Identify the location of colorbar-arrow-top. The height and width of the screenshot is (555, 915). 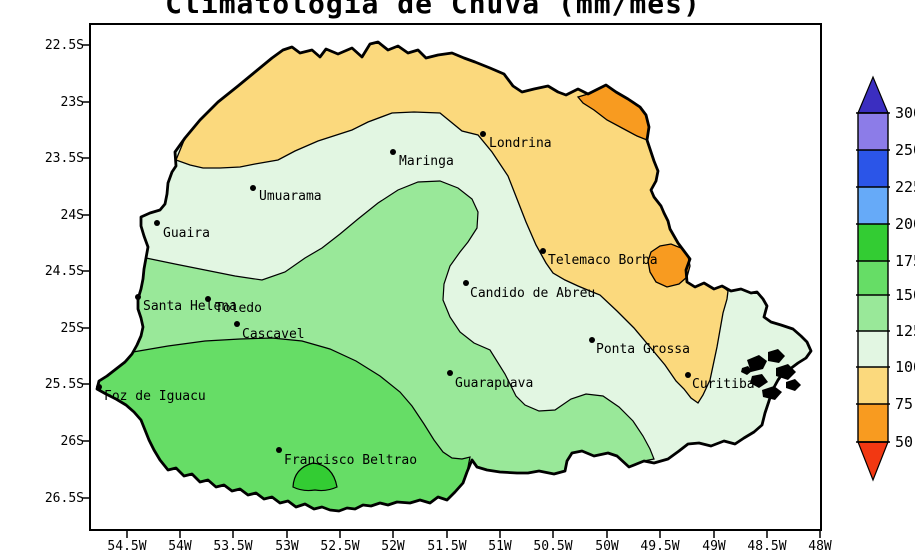
(873, 94).